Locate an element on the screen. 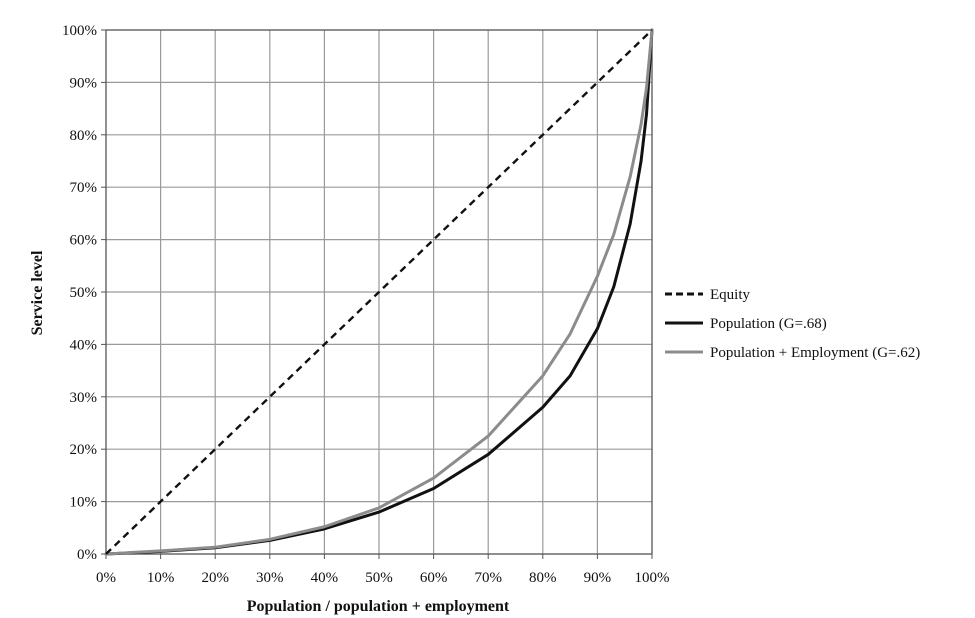  x-tick-label: 70% is located at coordinates (488, 578).